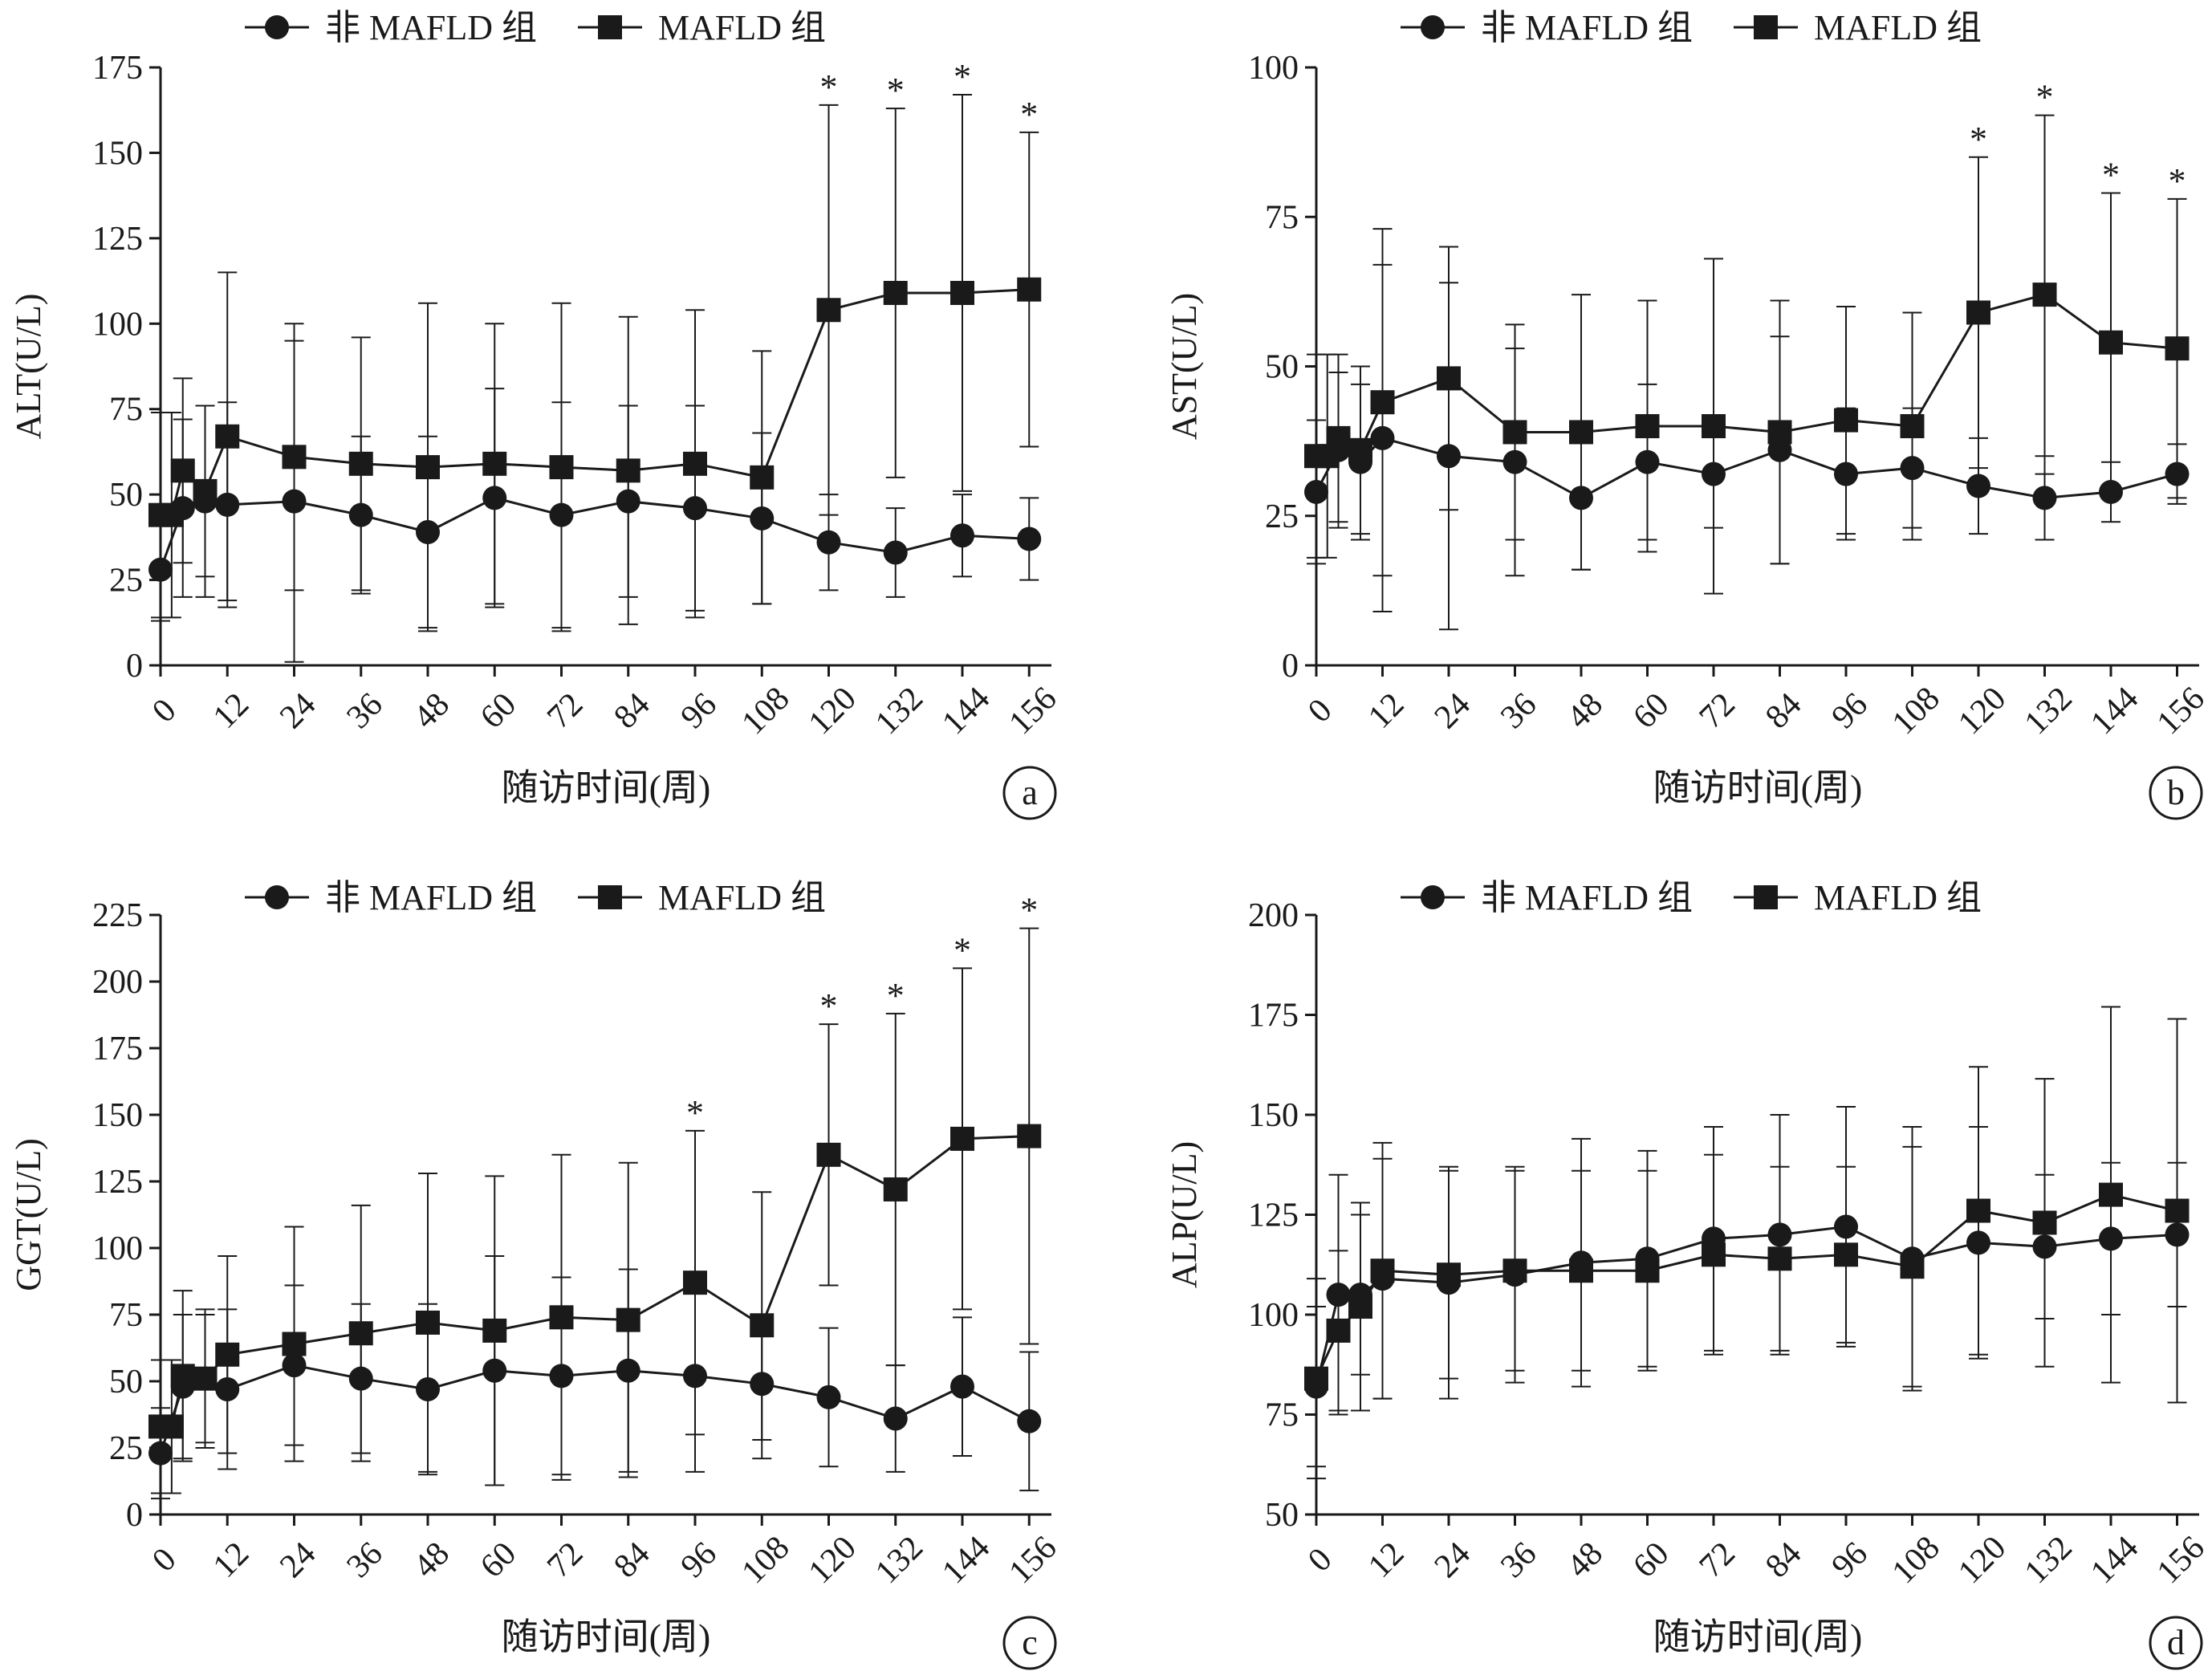  What do you see at coordinates (1718, 1560) in the screenshot?
I see `x-tick-label: 72` at bounding box center [1718, 1560].